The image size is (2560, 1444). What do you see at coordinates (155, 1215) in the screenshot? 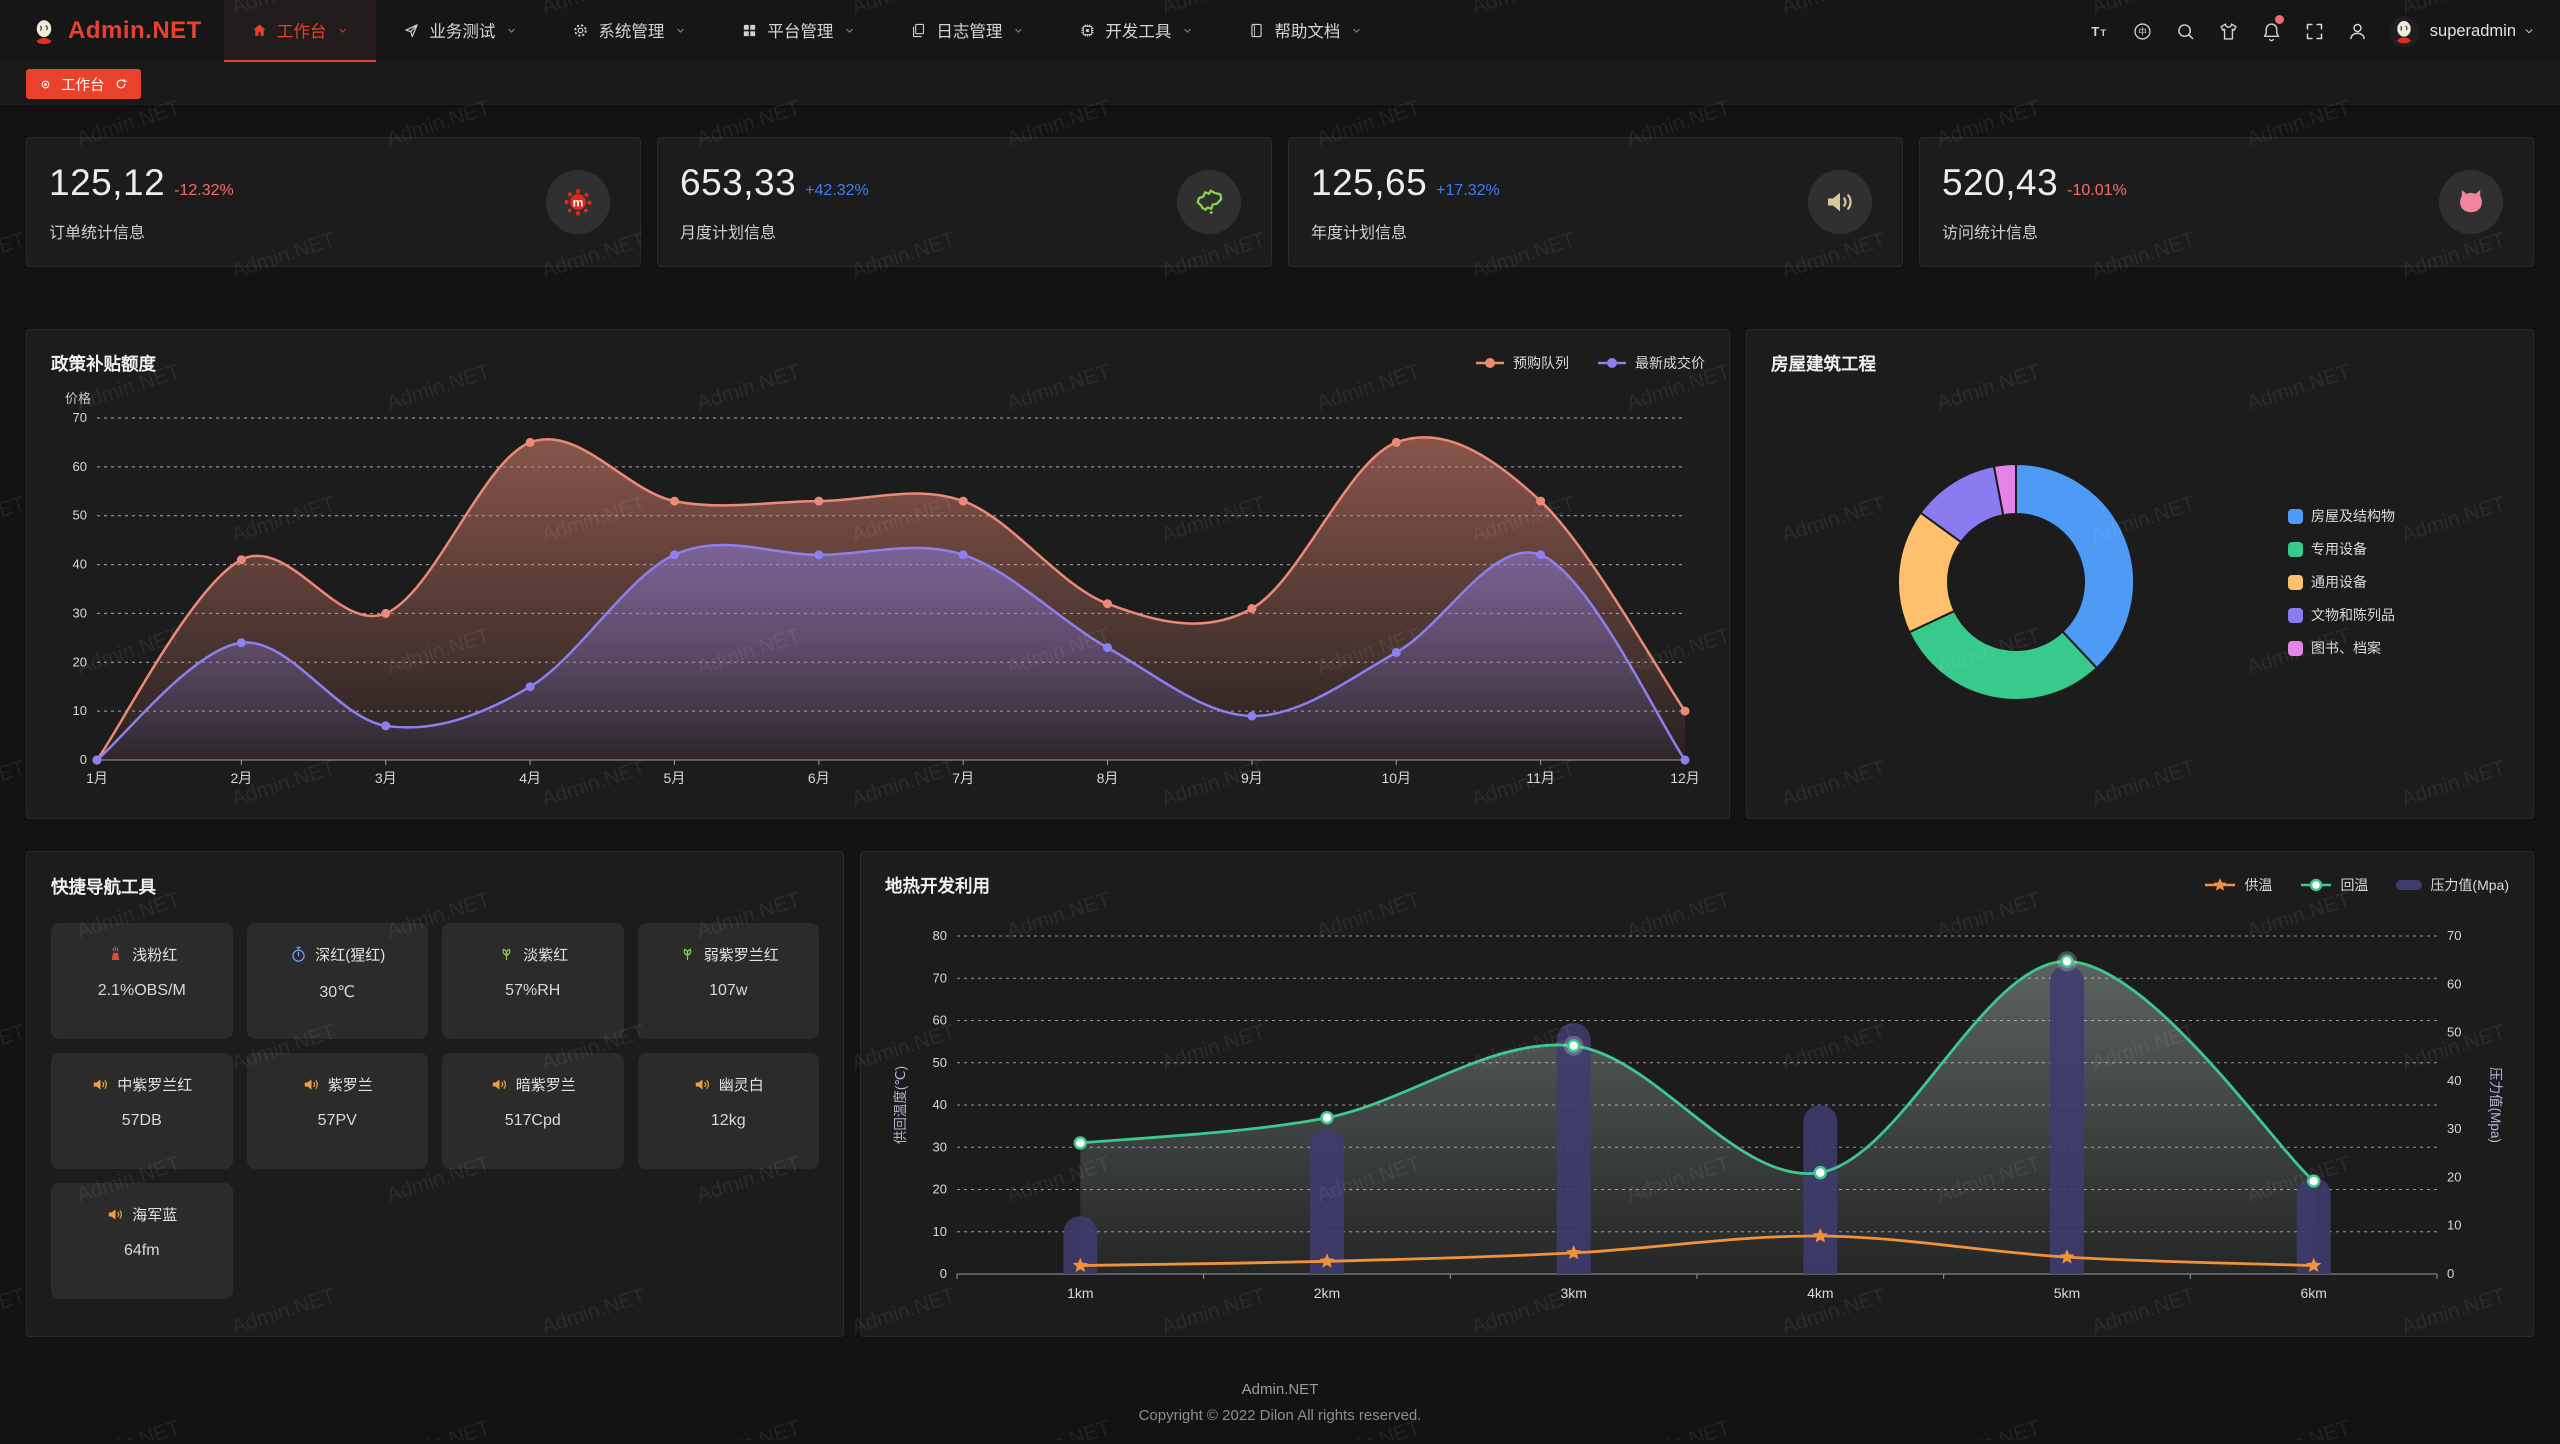
I see `quick-nav-label: 海军蓝` at bounding box center [155, 1215].